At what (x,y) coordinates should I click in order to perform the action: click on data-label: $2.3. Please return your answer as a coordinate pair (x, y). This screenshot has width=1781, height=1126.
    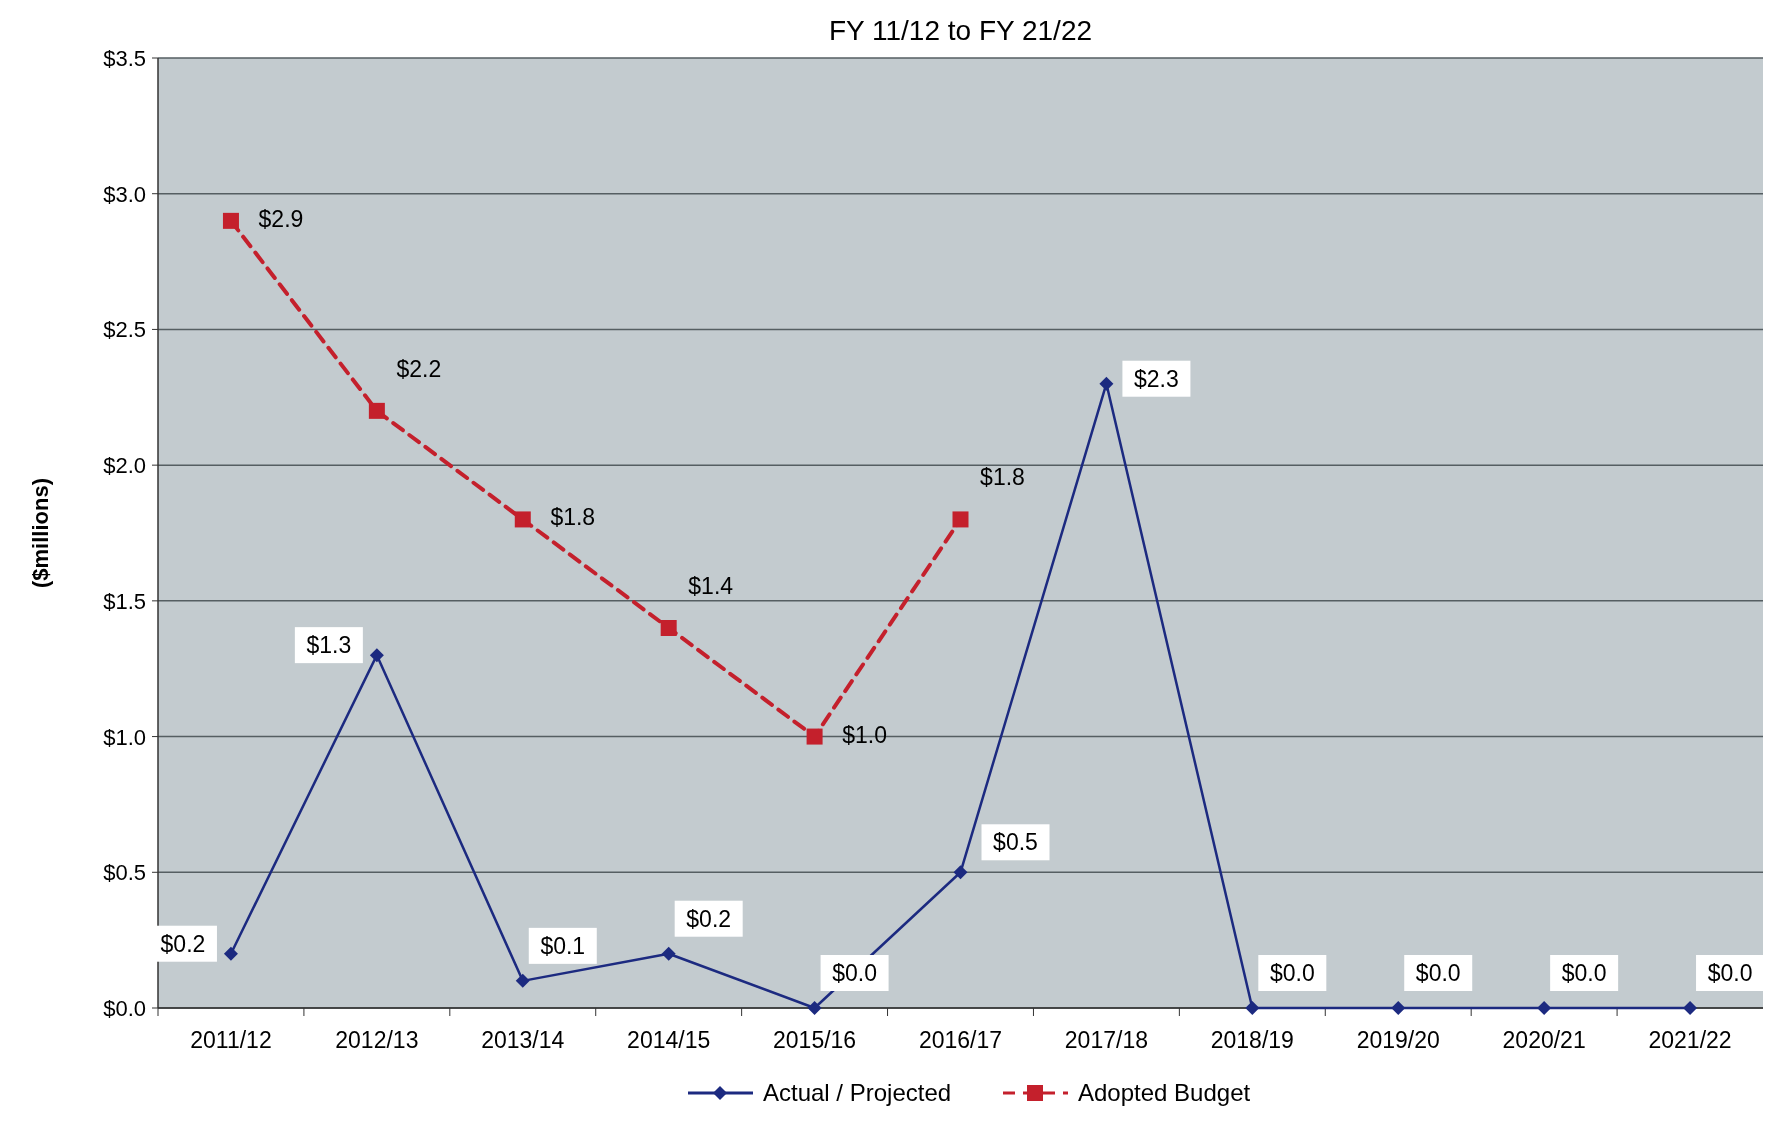
    Looking at the image, I should click on (1156, 378).